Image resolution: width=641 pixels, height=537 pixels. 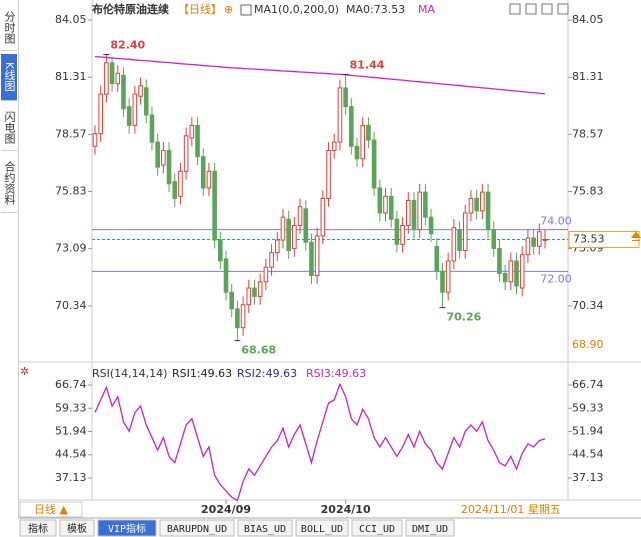 I want to click on y-tick-label: 81.31, so click(x=71, y=76).